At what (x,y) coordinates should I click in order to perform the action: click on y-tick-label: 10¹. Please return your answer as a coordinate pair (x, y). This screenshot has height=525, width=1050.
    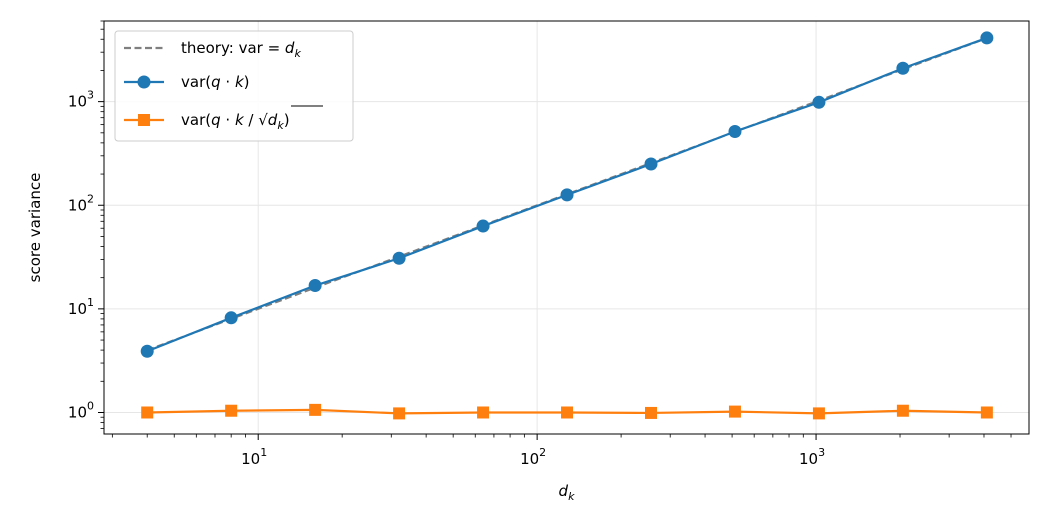
    Looking at the image, I should click on (81, 307).